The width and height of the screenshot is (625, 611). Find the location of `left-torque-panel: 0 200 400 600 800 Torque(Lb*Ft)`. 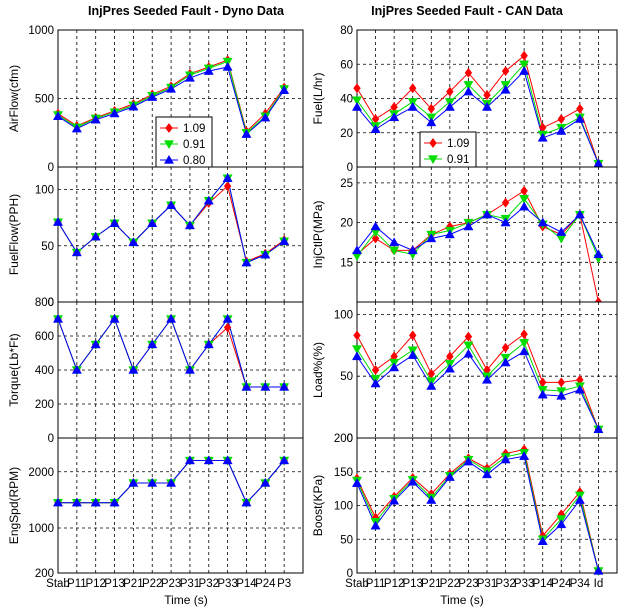

left-torque-panel: 0 200 400 600 800 Torque(Lb*Ft) is located at coordinates (155, 371).